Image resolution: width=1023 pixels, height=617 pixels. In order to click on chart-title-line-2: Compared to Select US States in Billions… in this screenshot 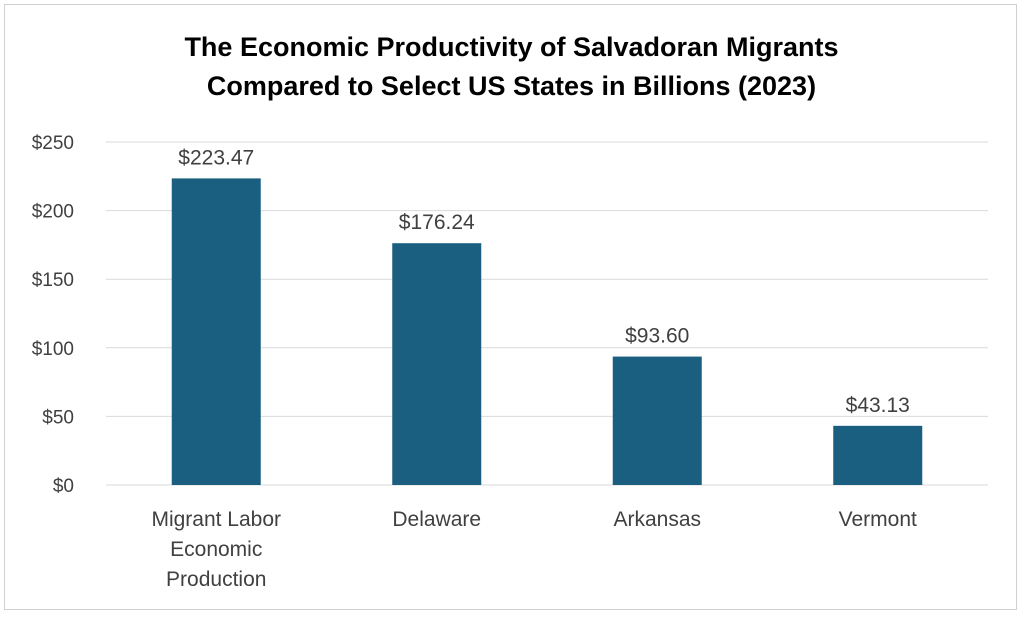, I will do `click(511, 86)`.